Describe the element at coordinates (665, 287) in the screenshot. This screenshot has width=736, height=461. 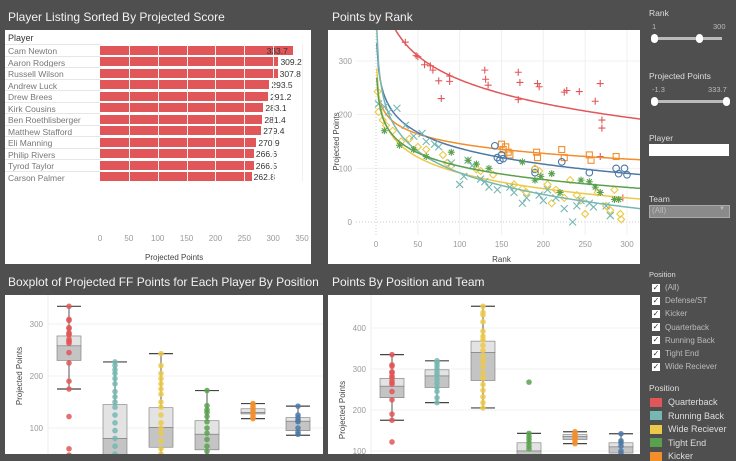
I see `position-checkbox: ✓ (All)` at that location.